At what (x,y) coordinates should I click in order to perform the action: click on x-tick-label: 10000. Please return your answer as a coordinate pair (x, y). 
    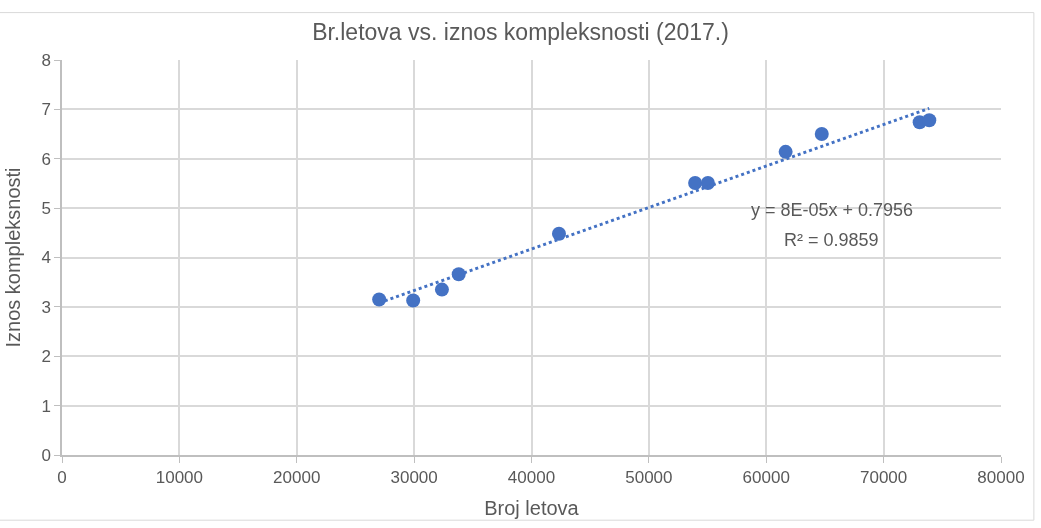
    Looking at the image, I should click on (179, 478).